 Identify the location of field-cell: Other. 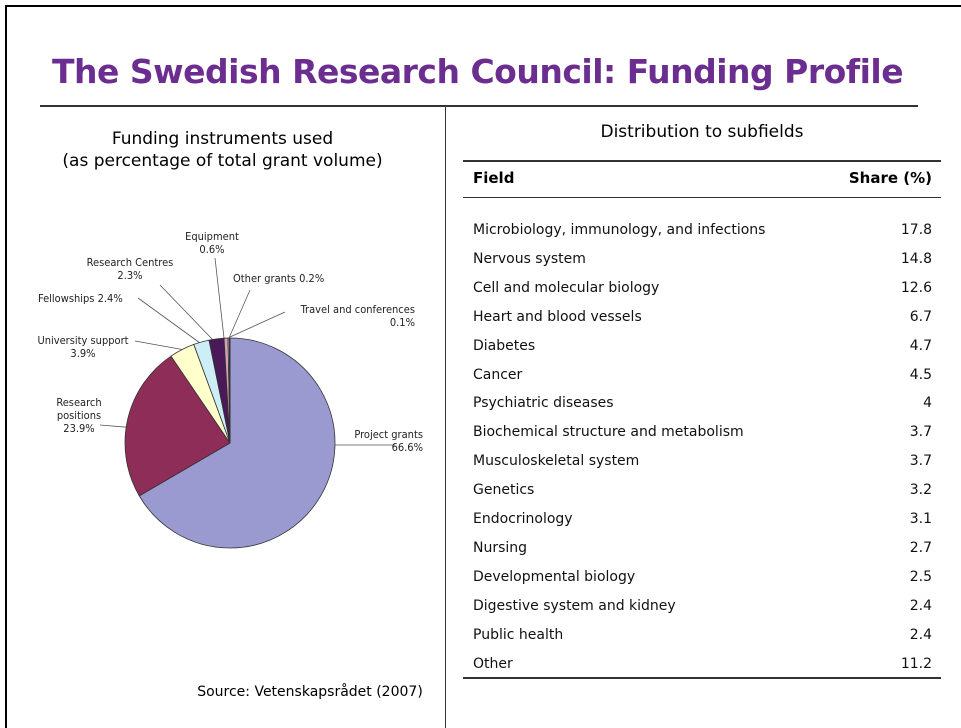
(493, 663).